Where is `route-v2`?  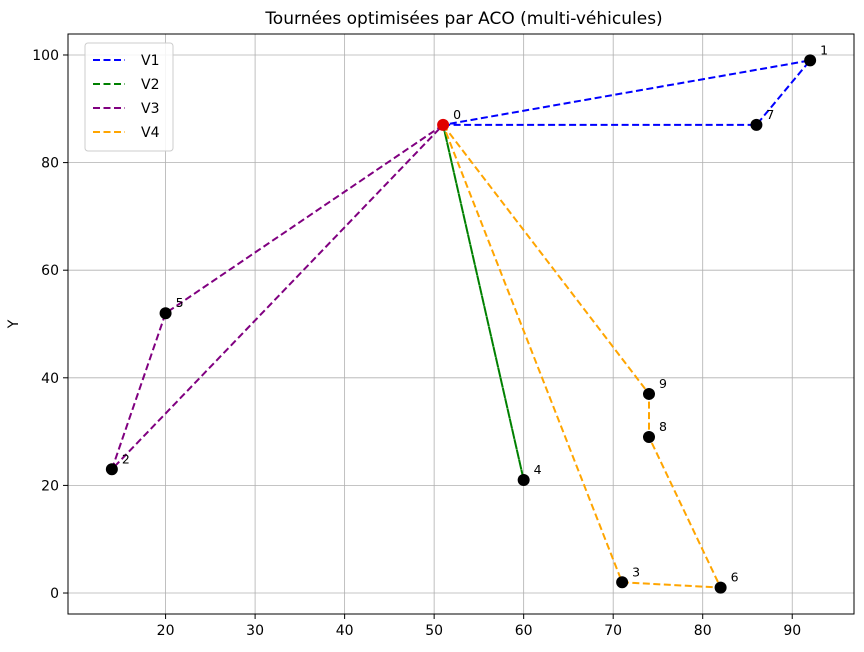
route-v2 is located at coordinates (483, 302).